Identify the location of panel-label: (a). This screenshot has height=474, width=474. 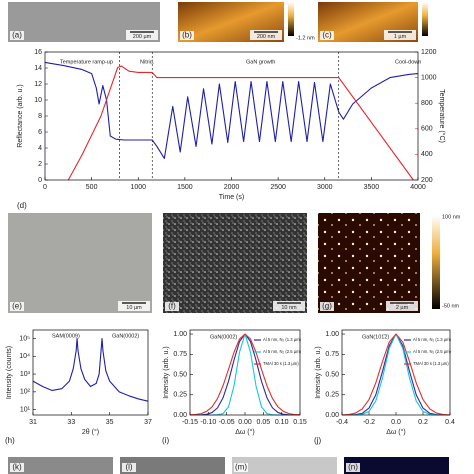
(17, 35).